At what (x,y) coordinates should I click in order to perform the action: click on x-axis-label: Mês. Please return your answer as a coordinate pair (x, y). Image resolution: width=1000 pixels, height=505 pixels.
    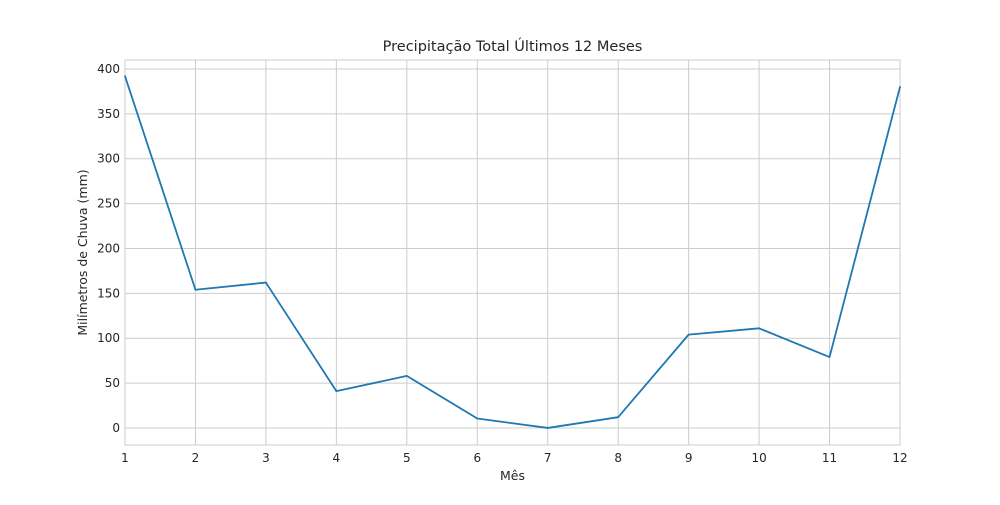
    Looking at the image, I should click on (512, 475).